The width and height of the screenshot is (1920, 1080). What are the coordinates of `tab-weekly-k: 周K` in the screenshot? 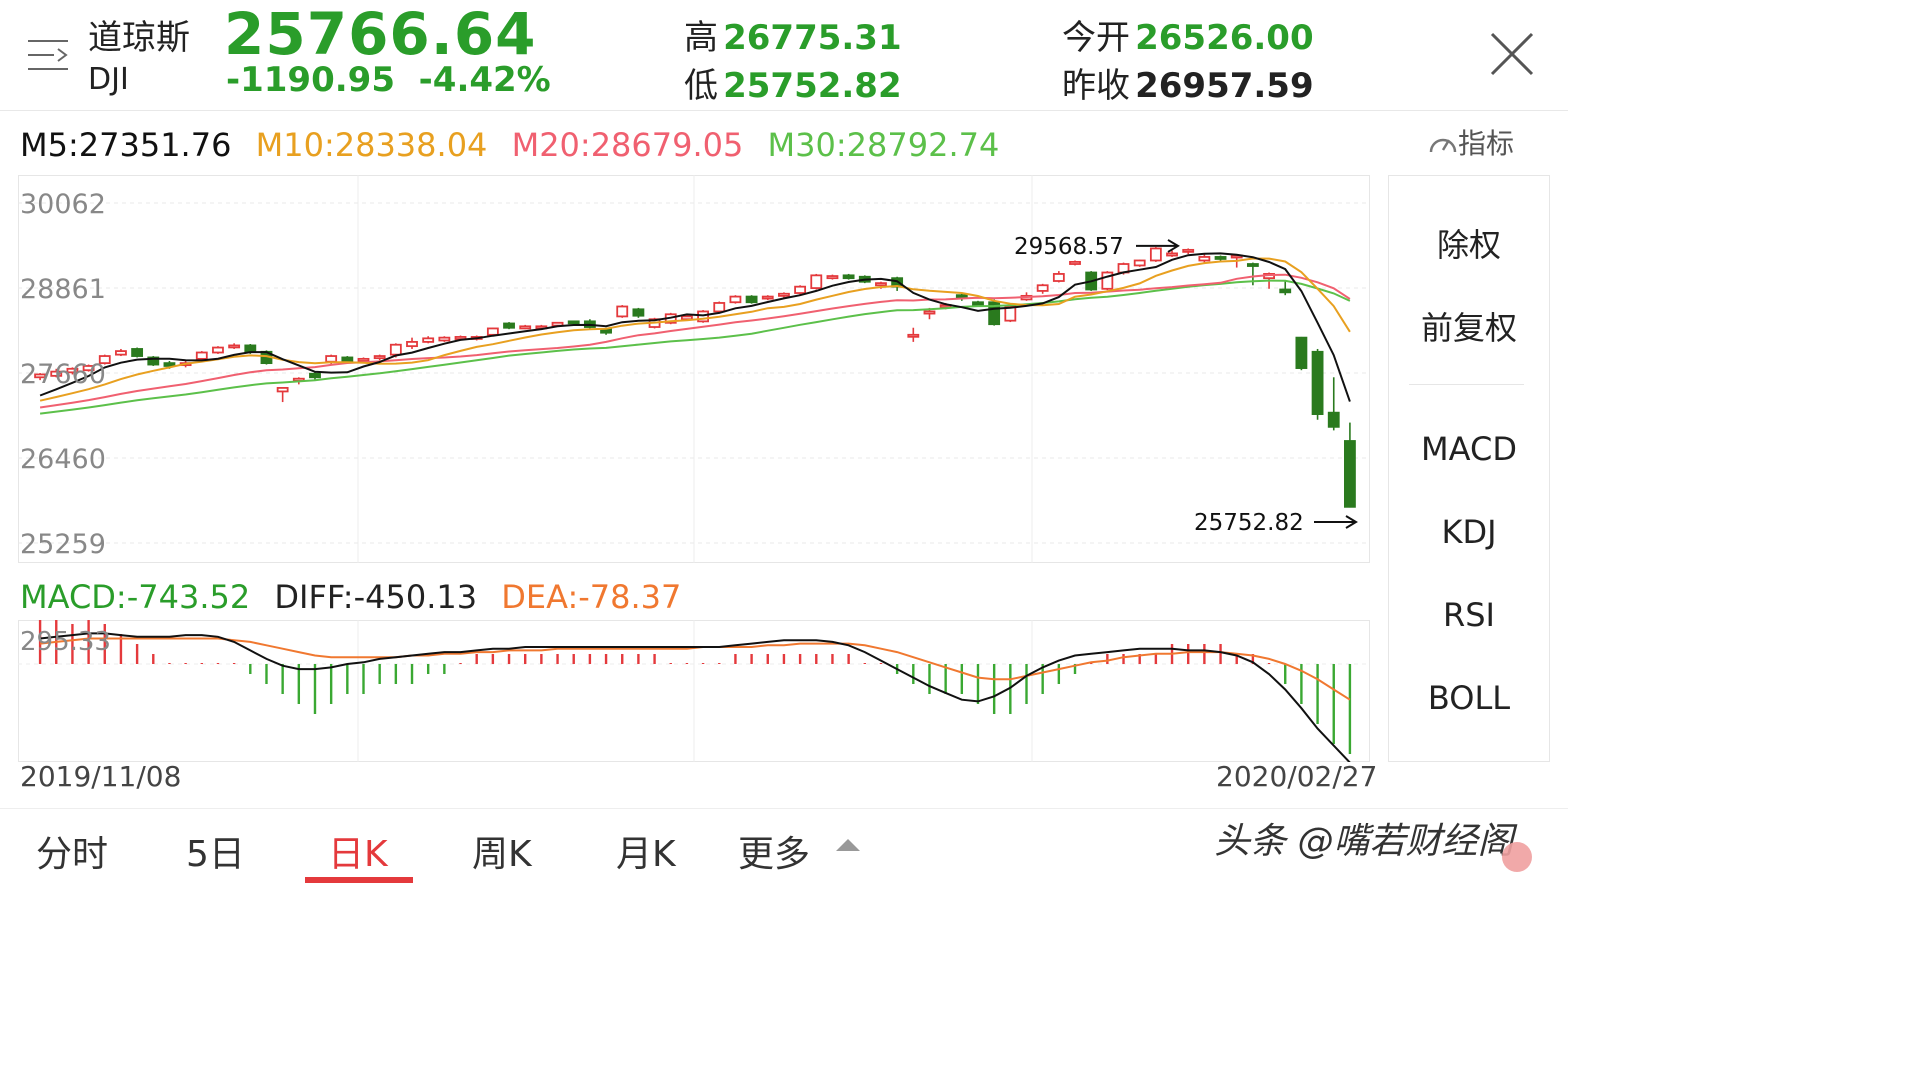 It's located at (502, 854).